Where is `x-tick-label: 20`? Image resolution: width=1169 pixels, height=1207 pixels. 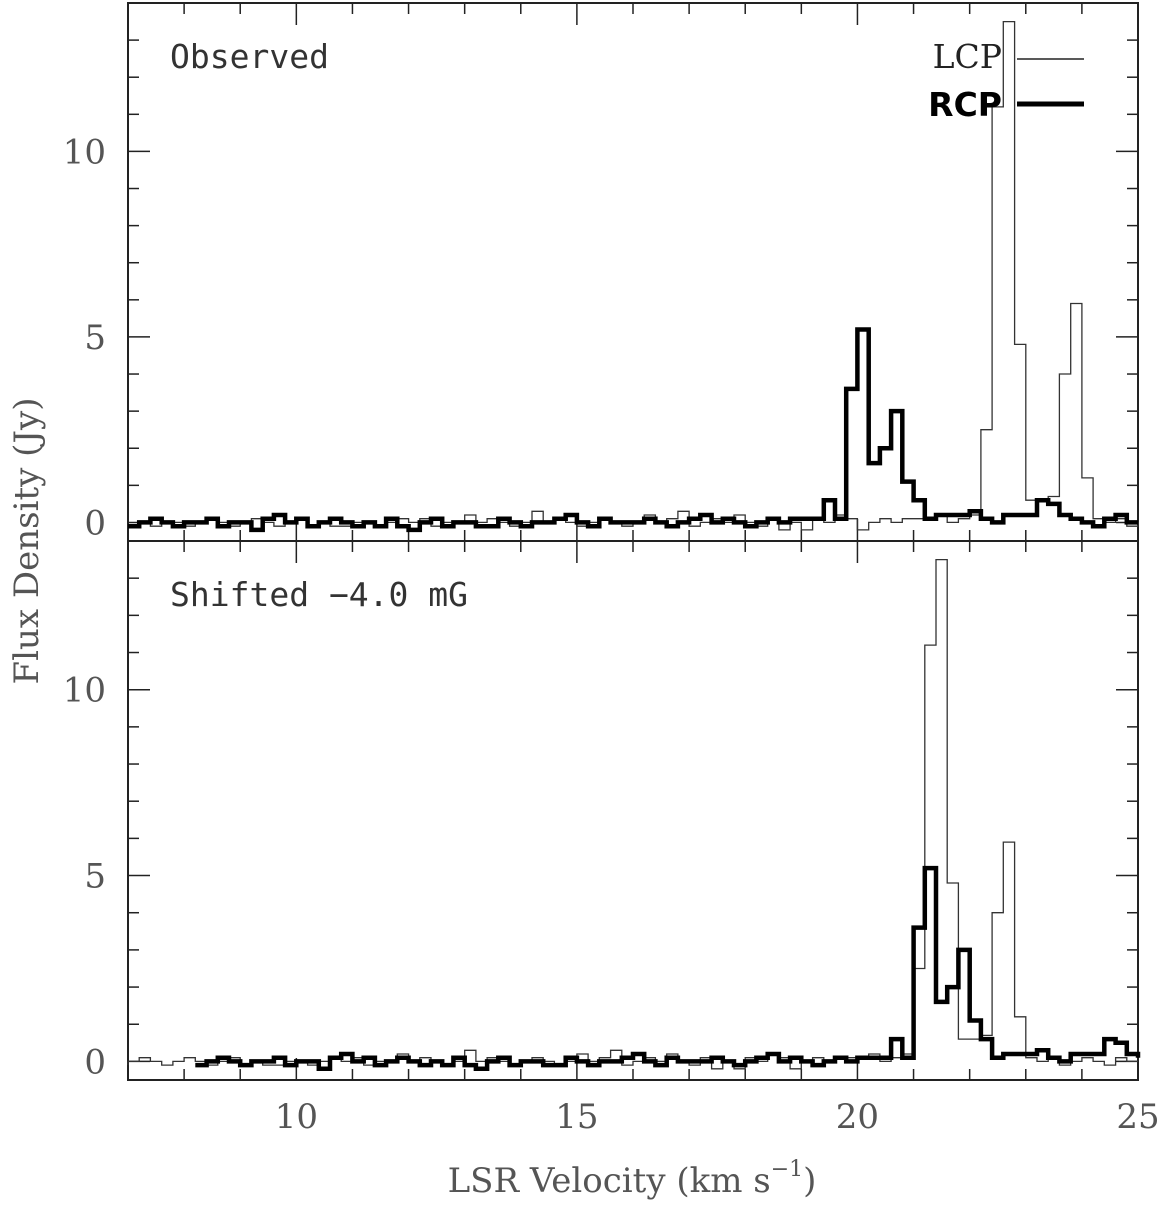 x-tick-label: 20 is located at coordinates (857, 1117).